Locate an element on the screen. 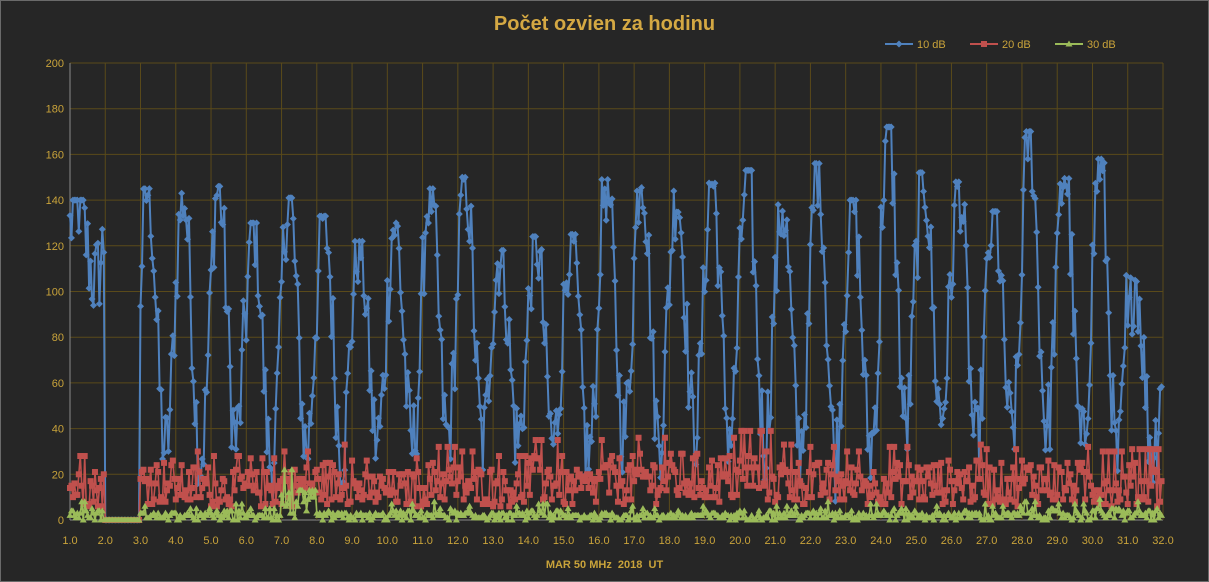 Image resolution: width=1209 pixels, height=582 pixels. x-tick-label: 32.0 is located at coordinates (1162, 541).